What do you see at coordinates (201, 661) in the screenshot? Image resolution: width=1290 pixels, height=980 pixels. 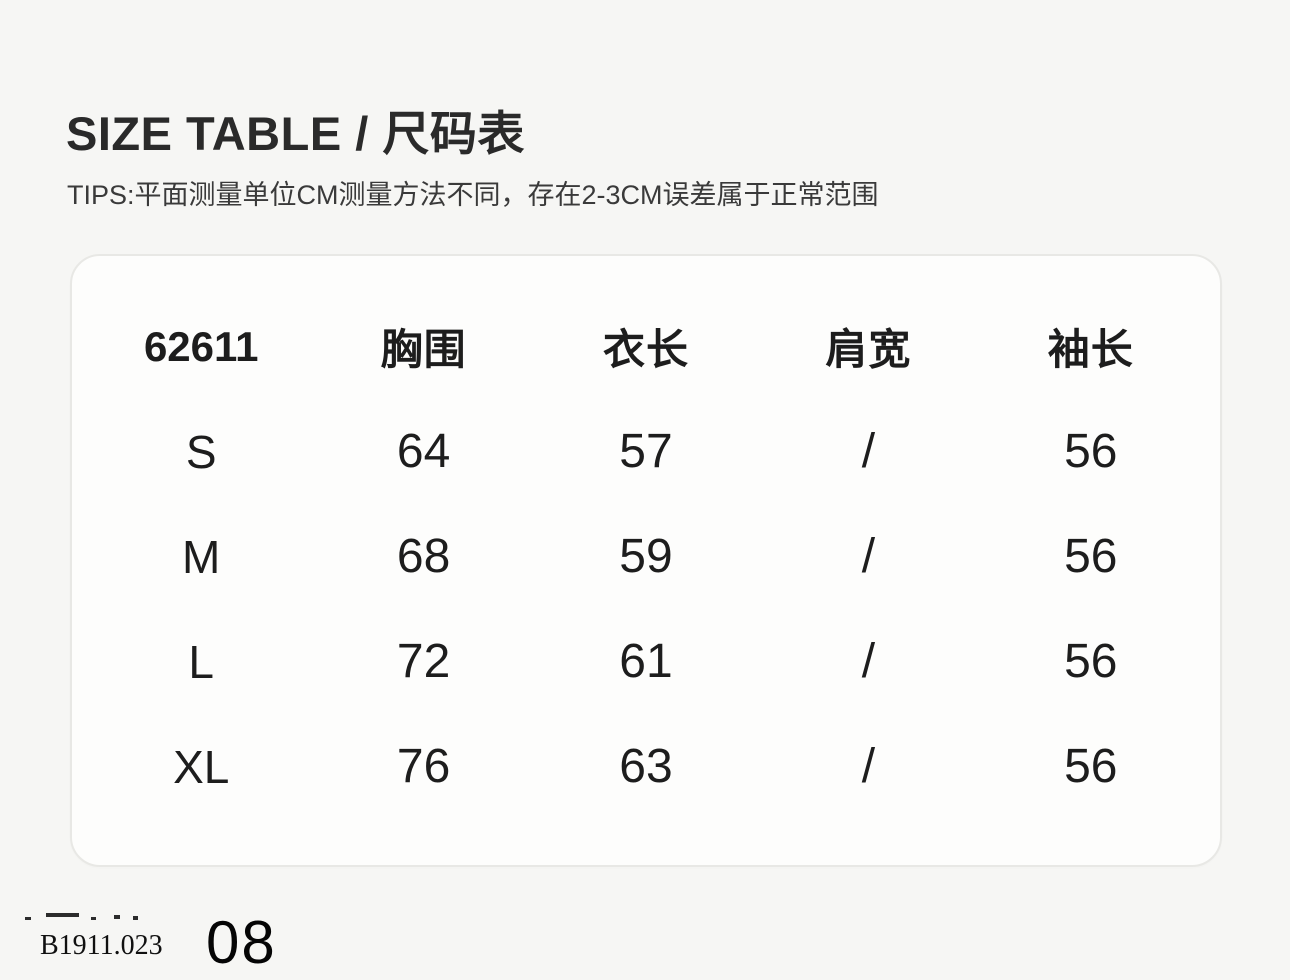 I see `size-label: L` at bounding box center [201, 661].